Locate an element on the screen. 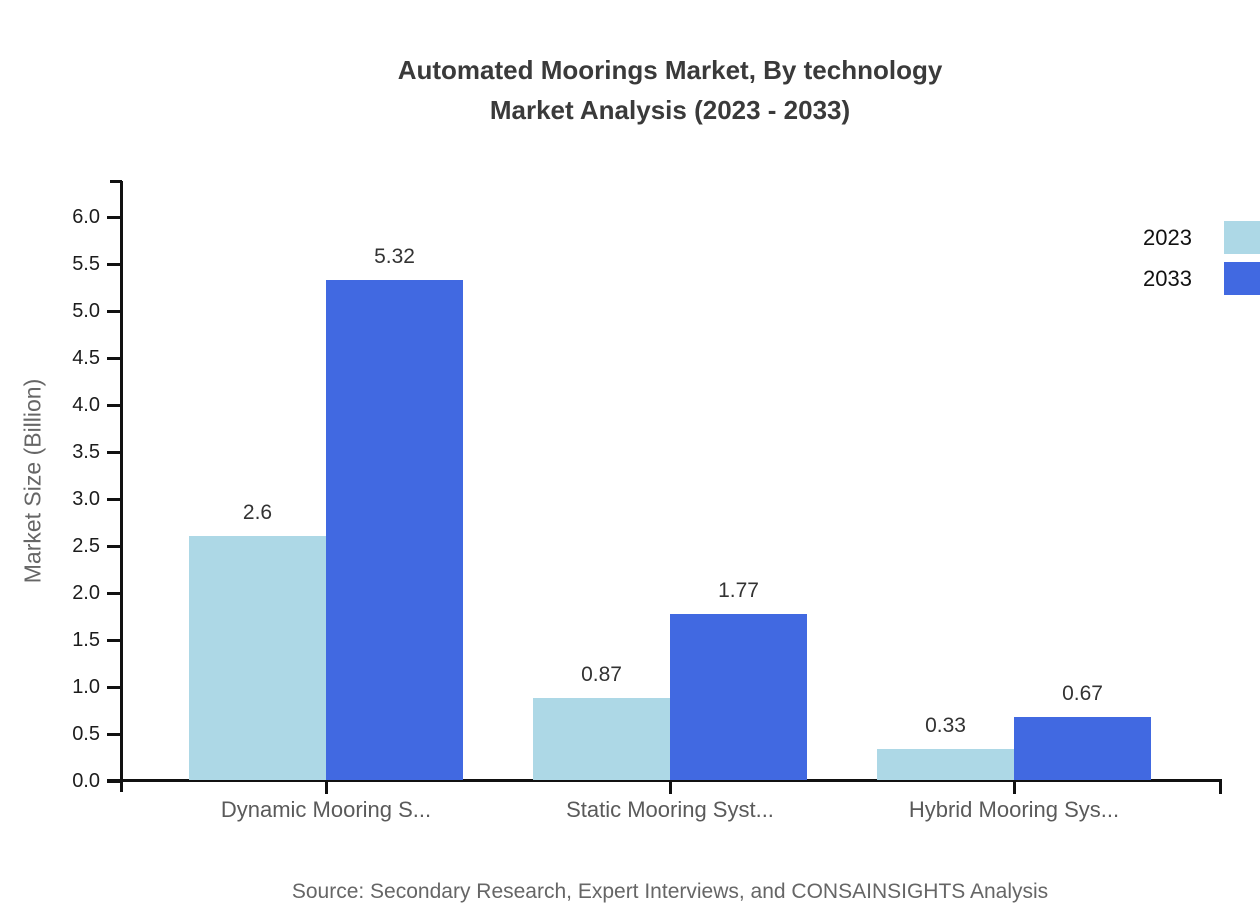 This screenshot has height=920, width=1260. legend-swatch-2033 is located at coordinates (1242, 278).